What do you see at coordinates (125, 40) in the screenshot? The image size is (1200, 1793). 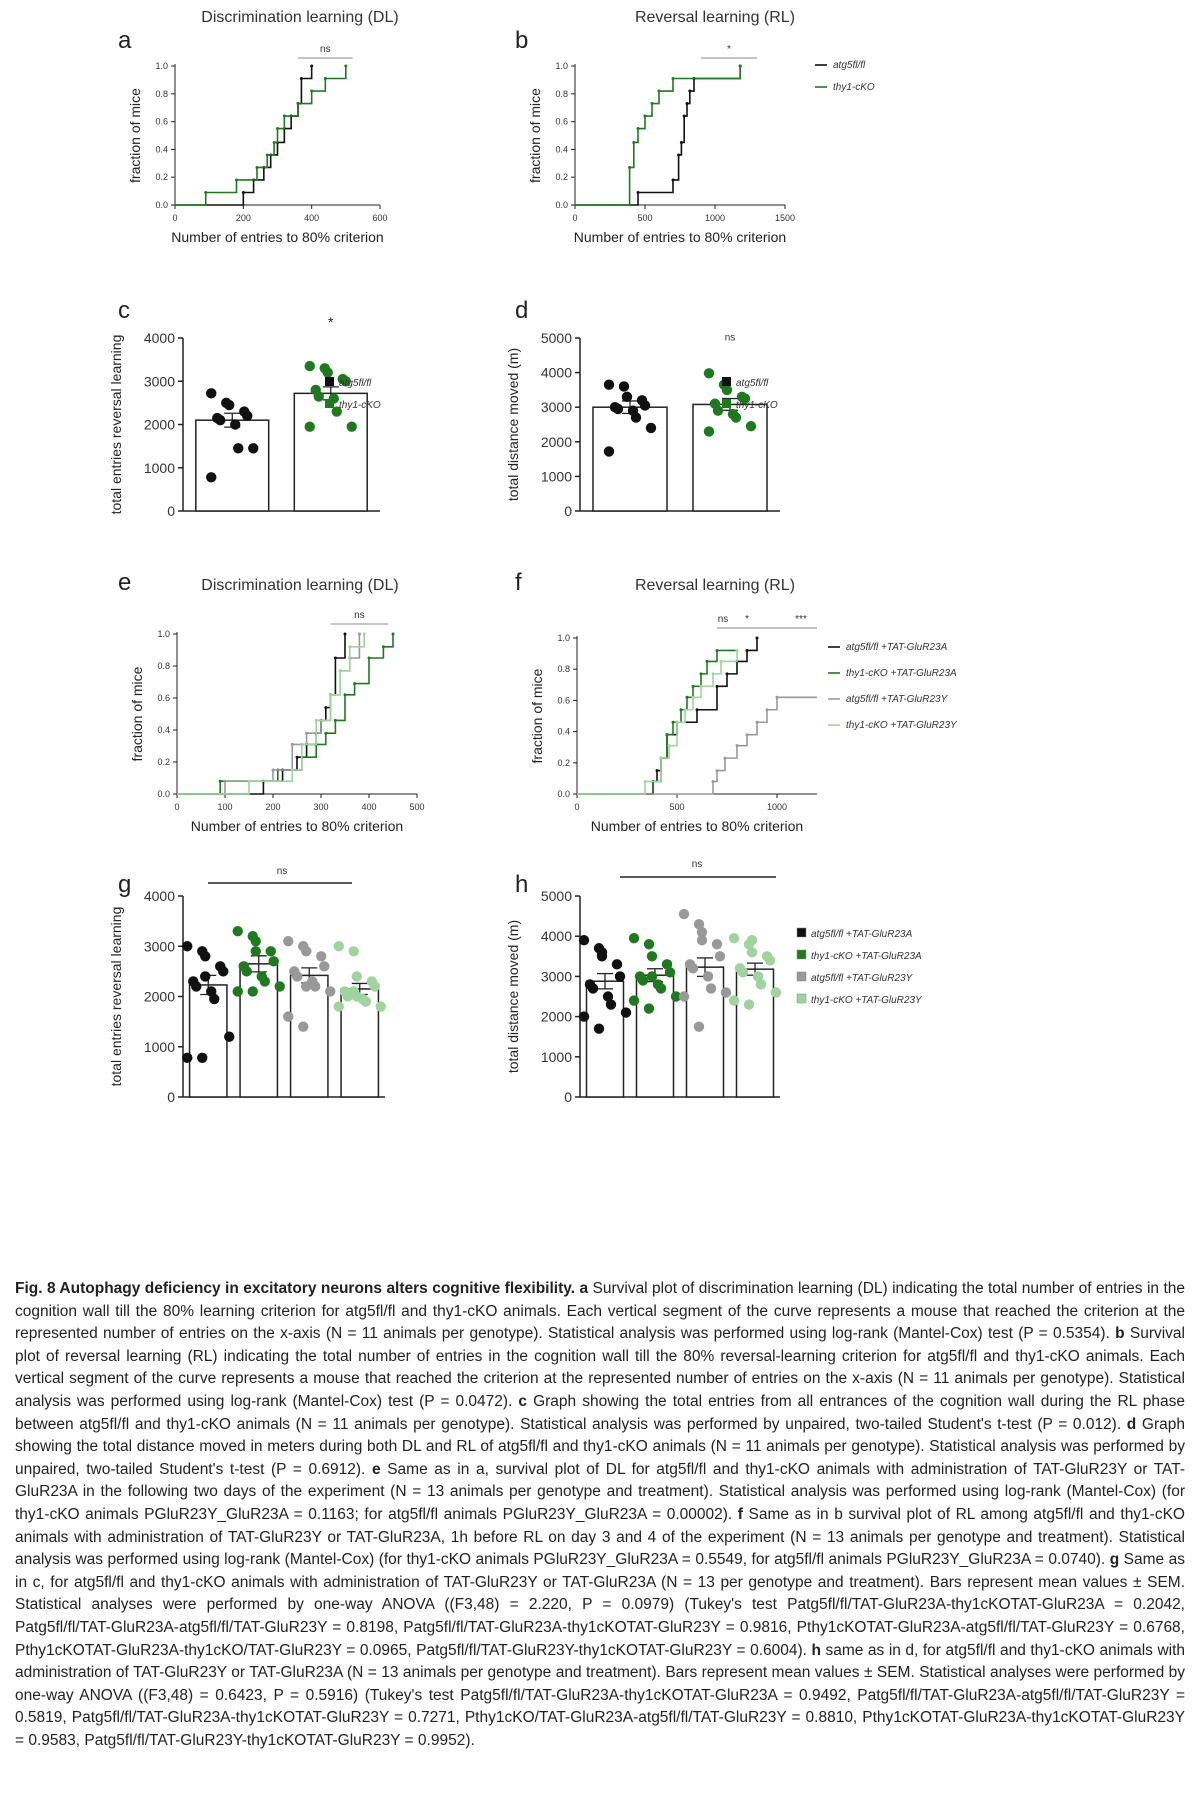 I see `panel-letter: a` at bounding box center [125, 40].